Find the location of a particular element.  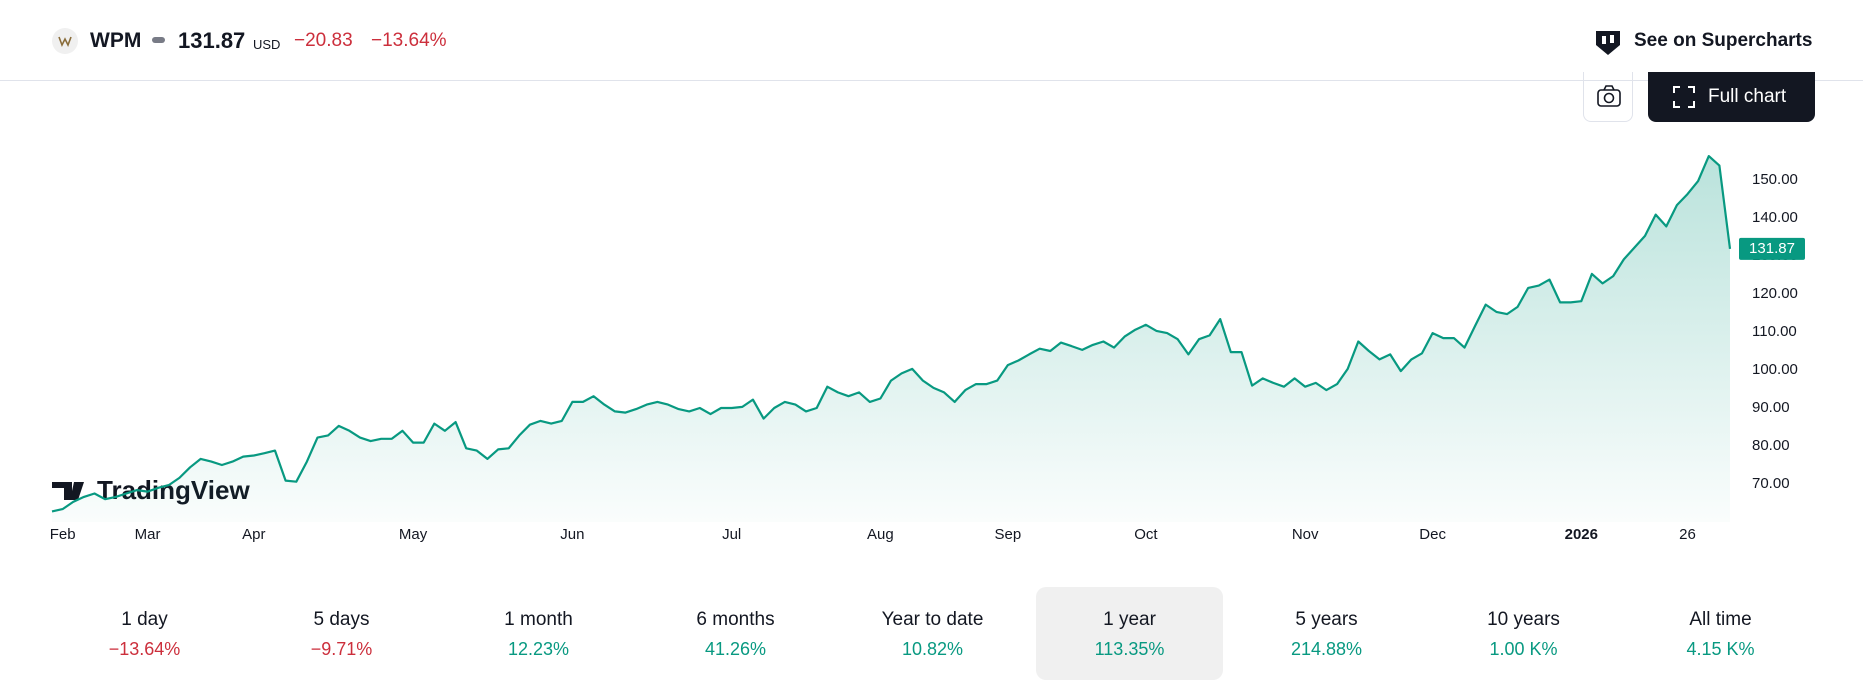

period-label: All time is located at coordinates (1720, 619).